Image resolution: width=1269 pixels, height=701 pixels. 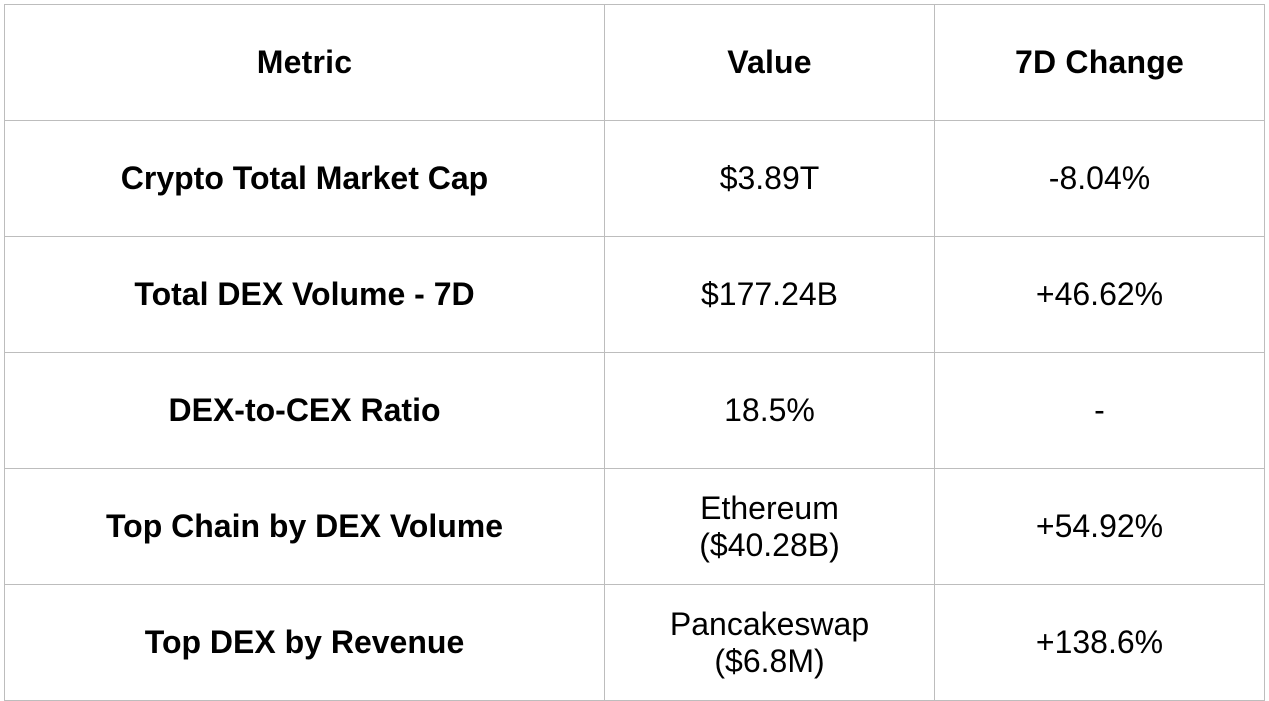 I want to click on change-cell: +138.6%, so click(x=1099, y=642).